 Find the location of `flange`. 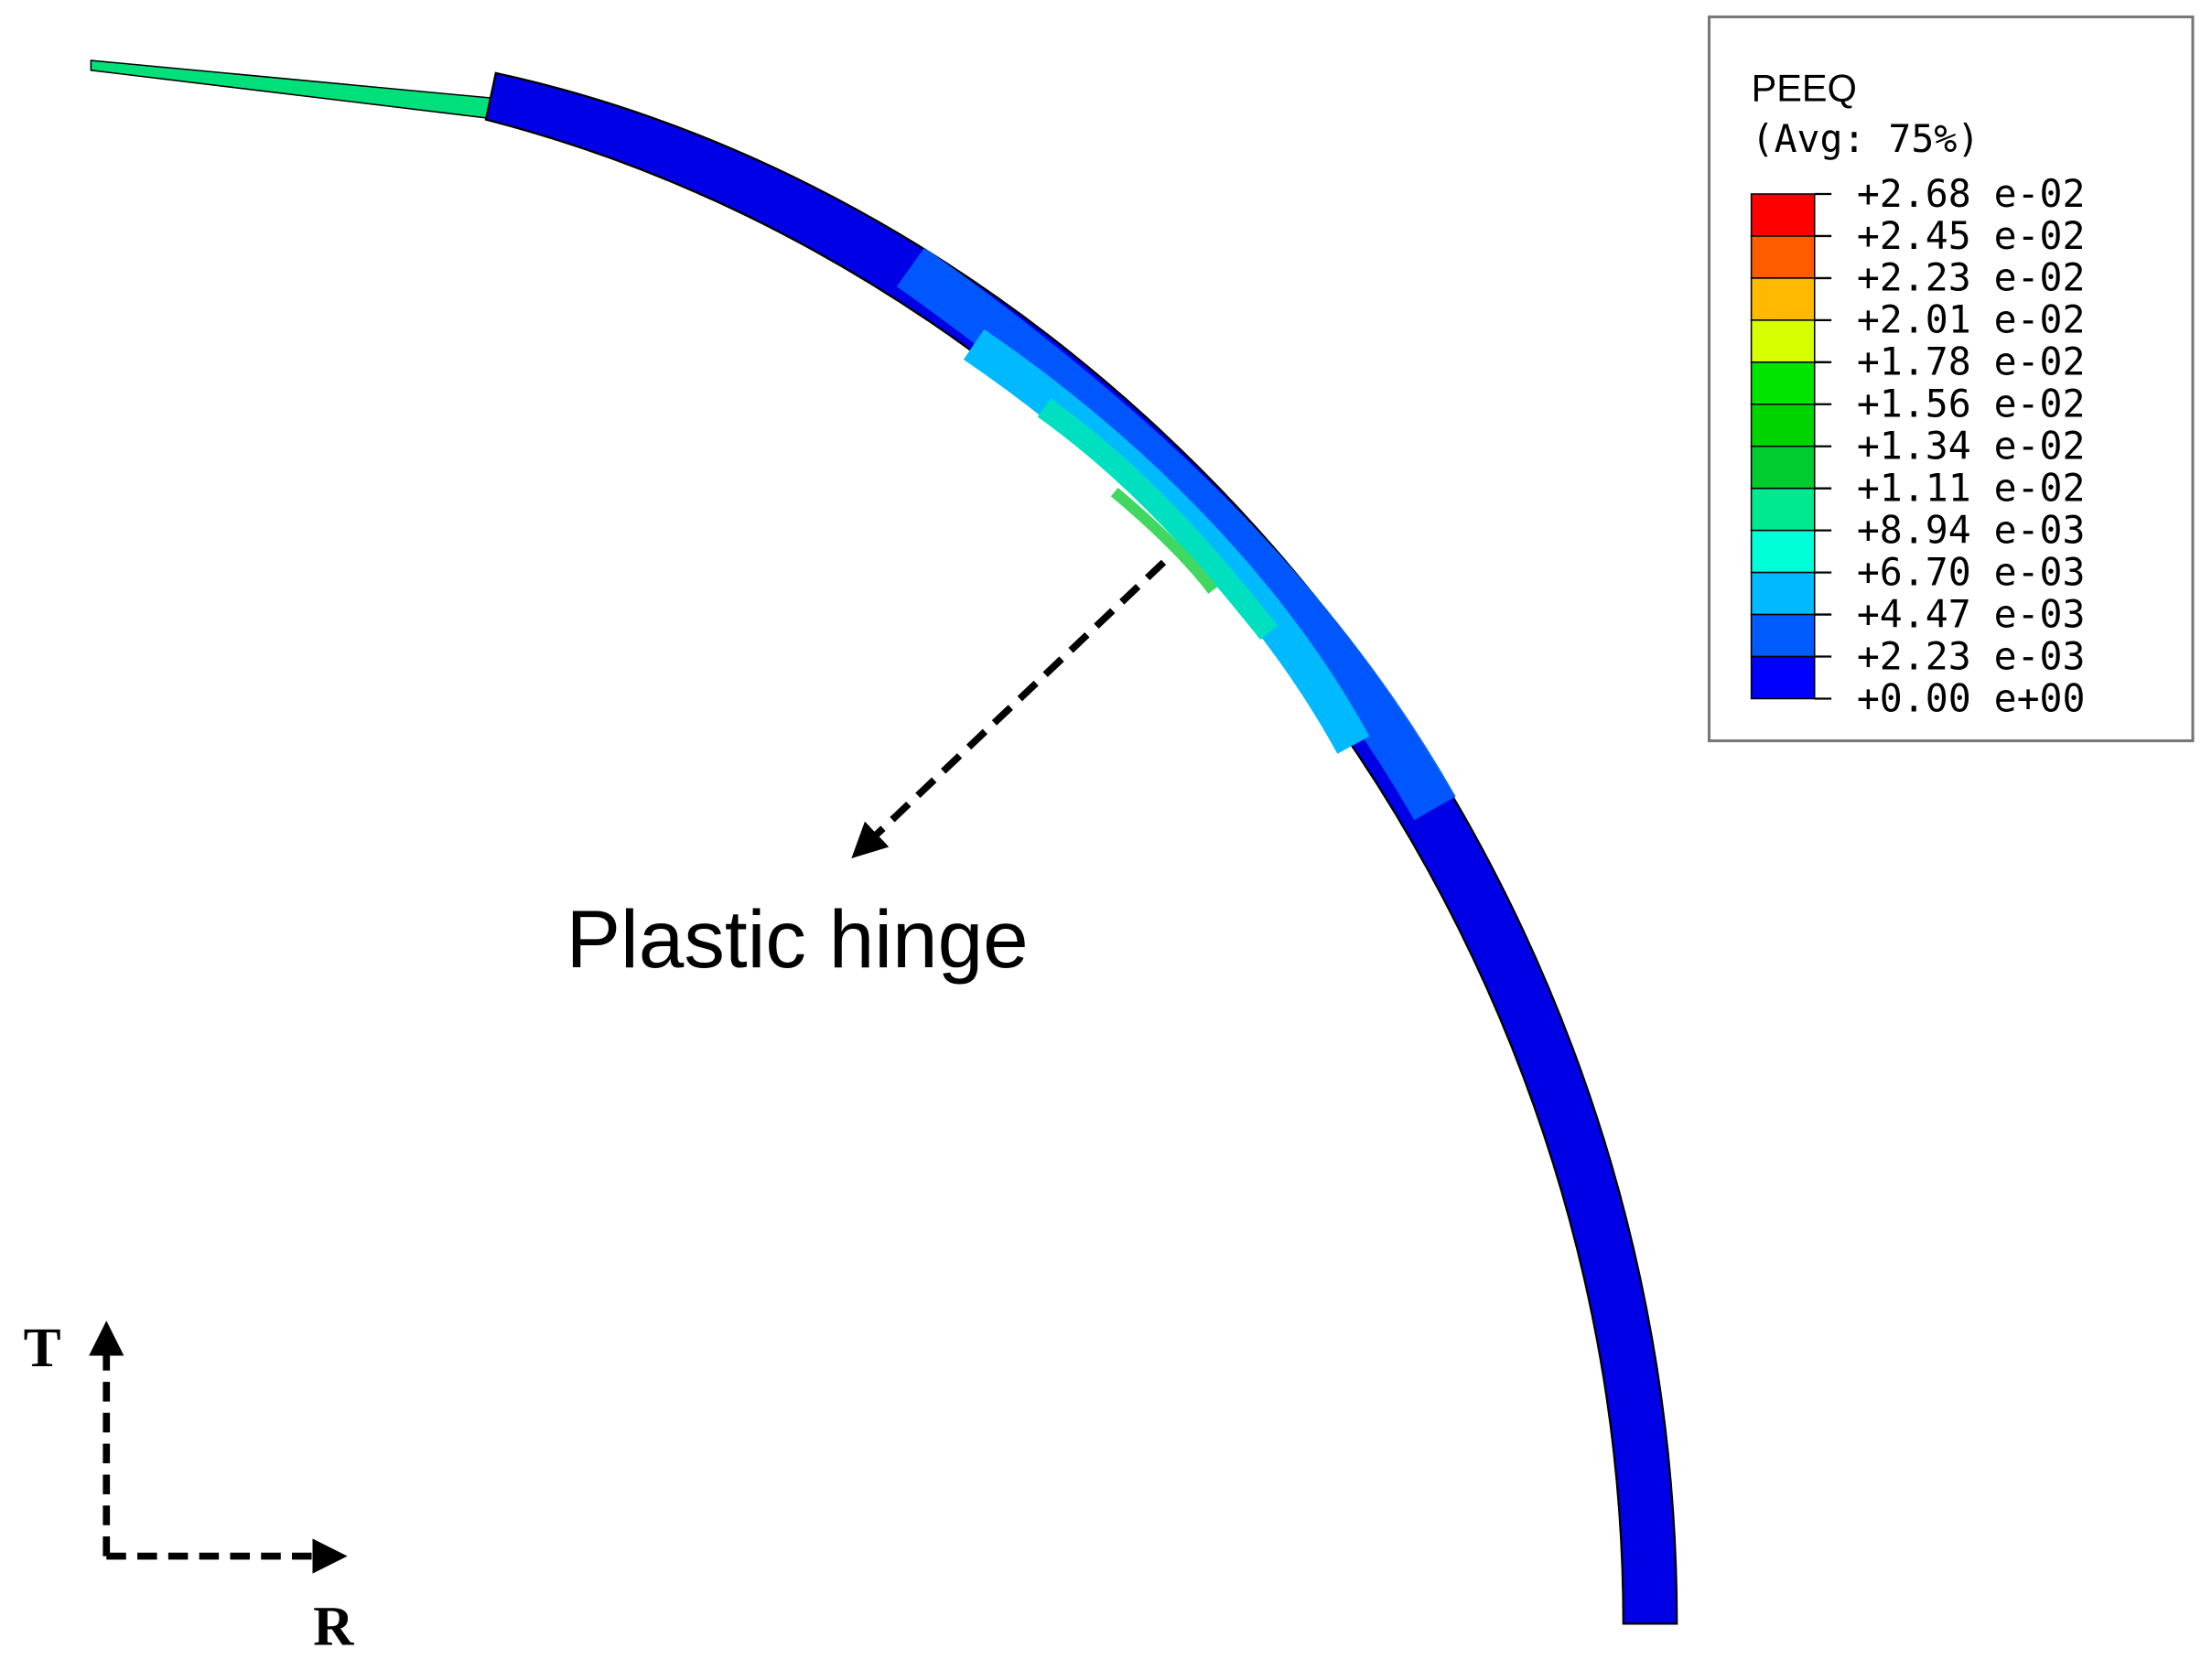

flange is located at coordinates (293, 89).